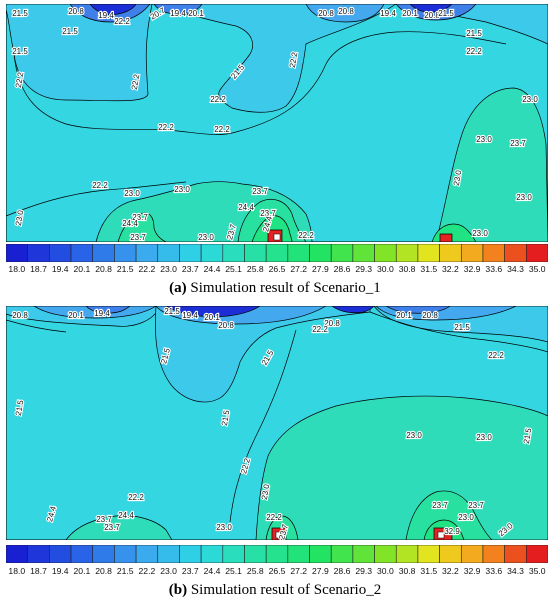 This screenshot has height=606, width=550. Describe the element at coordinates (494, 269) in the screenshot. I see `colorbar-tick-label: 33.6` at that location.